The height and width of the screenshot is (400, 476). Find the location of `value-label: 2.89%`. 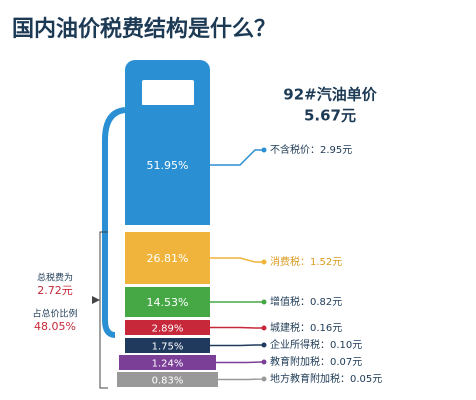

value-label: 2.89% is located at coordinates (168, 329).